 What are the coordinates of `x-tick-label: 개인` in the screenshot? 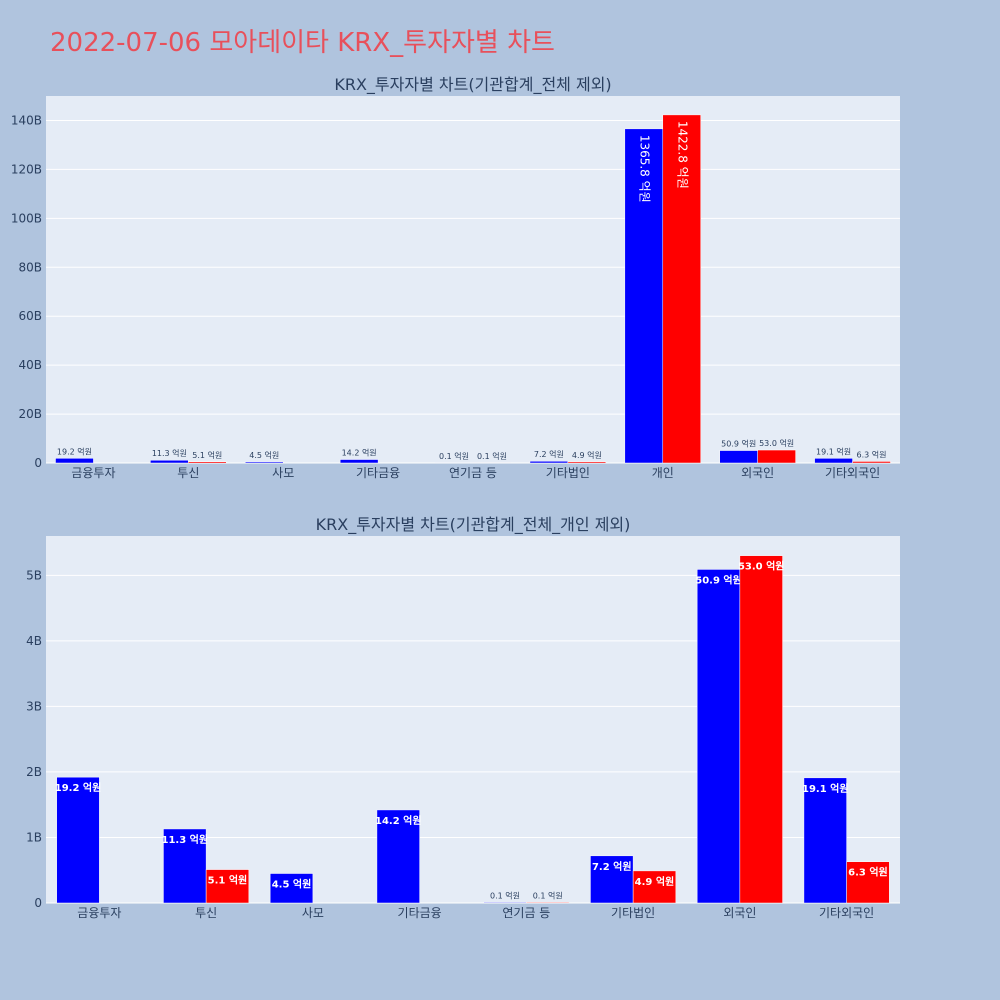 It's located at (663, 473).